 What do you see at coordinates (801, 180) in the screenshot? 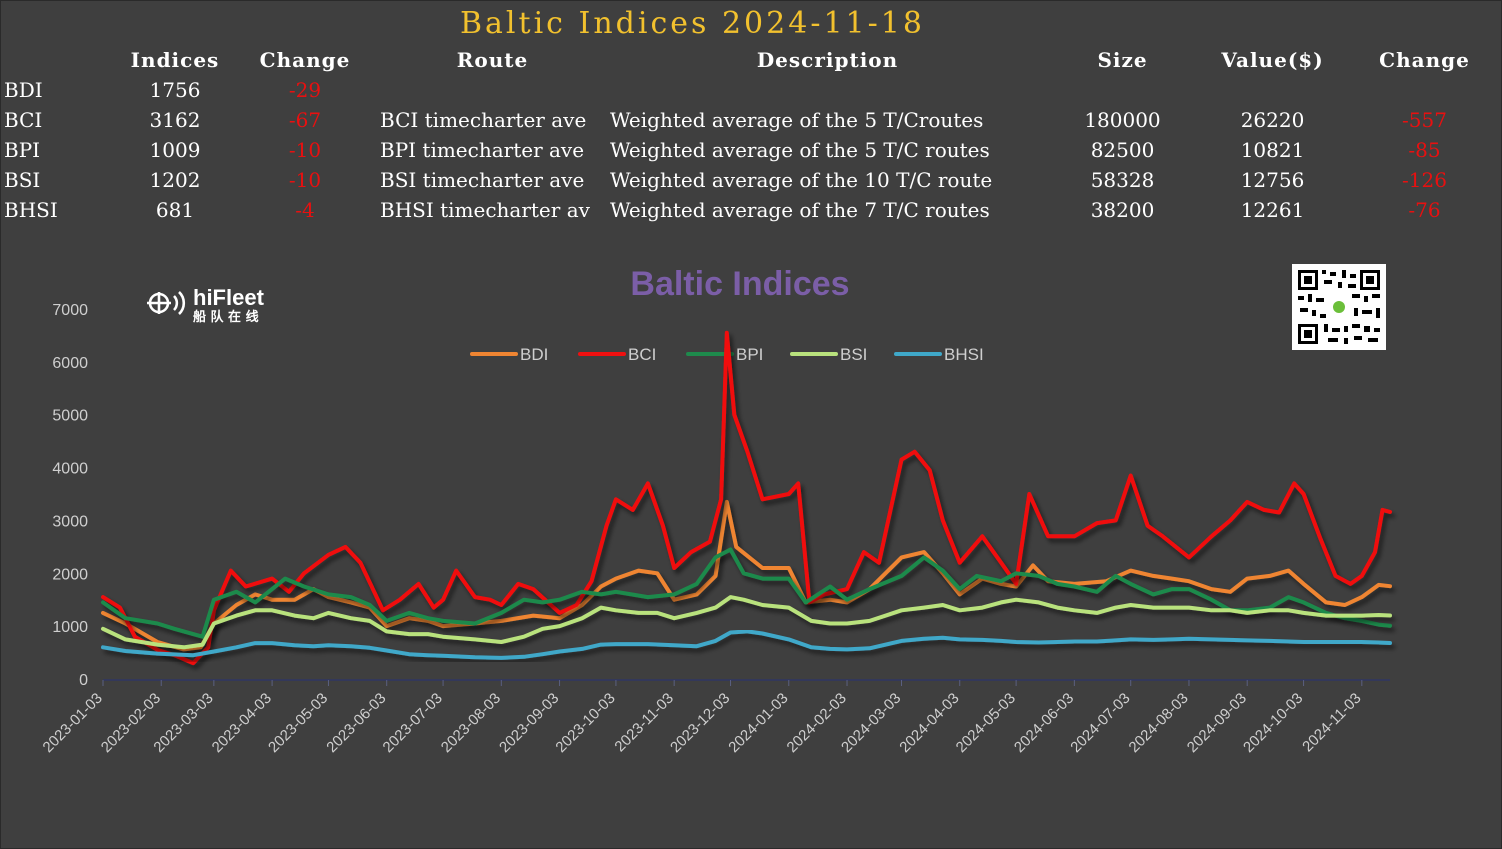
I see `row-description: Weighted average of the 10 T/C route` at bounding box center [801, 180].